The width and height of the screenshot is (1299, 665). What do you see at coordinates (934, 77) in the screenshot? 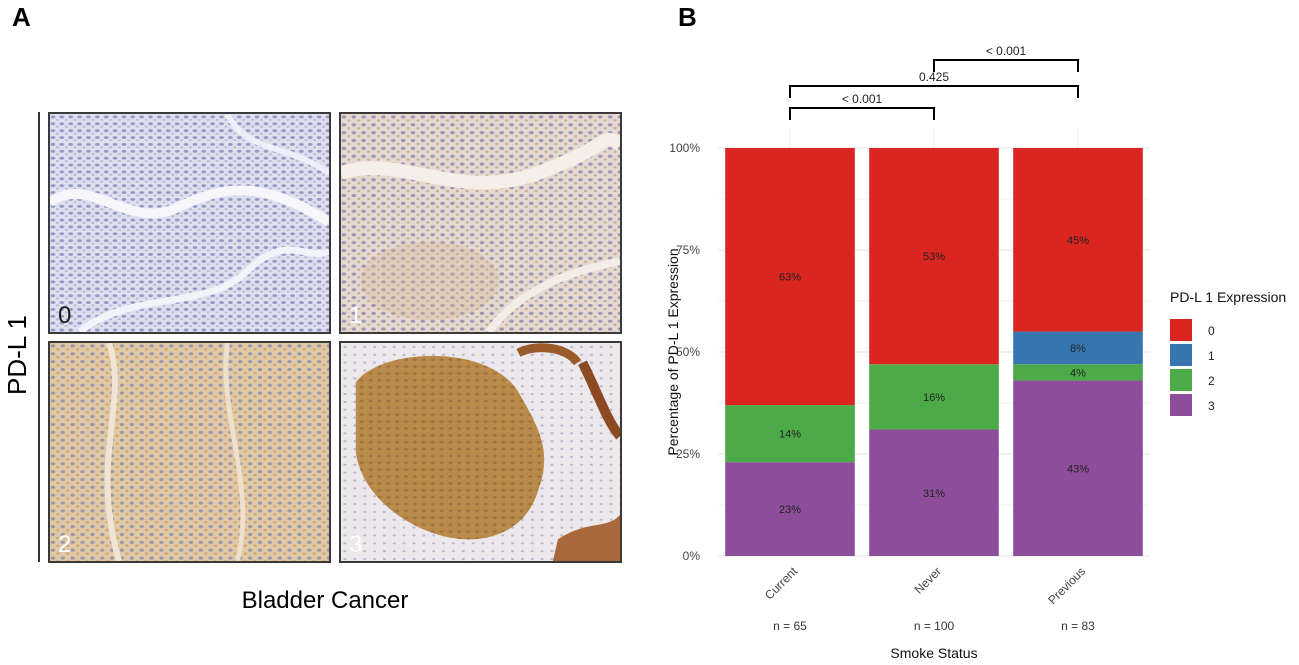
I see `p-value-label: 0.425` at bounding box center [934, 77].